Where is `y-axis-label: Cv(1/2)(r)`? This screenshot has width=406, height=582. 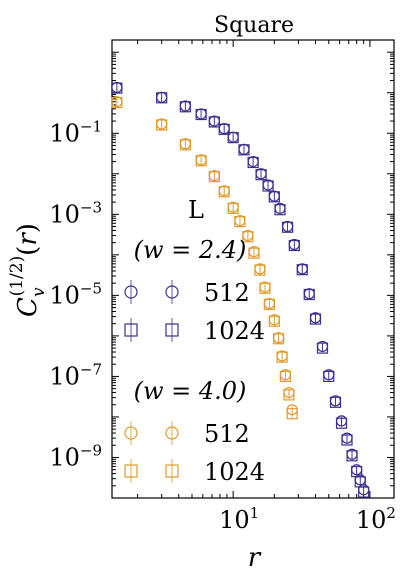 y-axis-label: Cv(1/2)(r) is located at coordinates (28, 270).